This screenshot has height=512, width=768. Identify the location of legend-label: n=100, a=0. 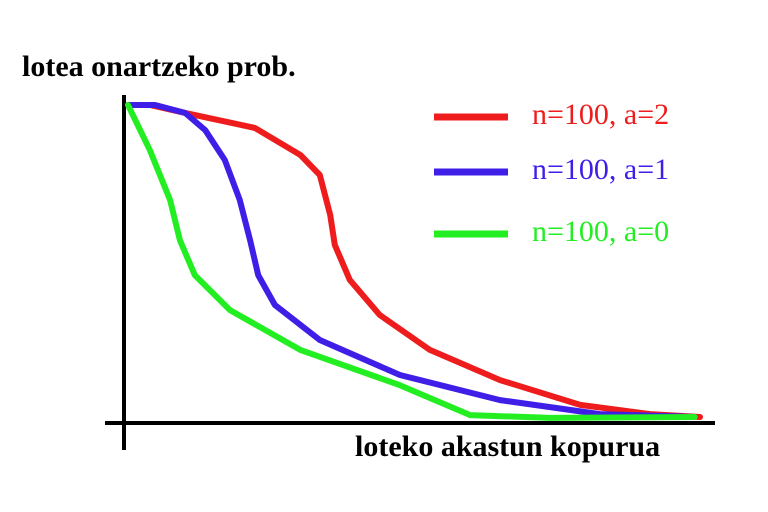
(600, 231).